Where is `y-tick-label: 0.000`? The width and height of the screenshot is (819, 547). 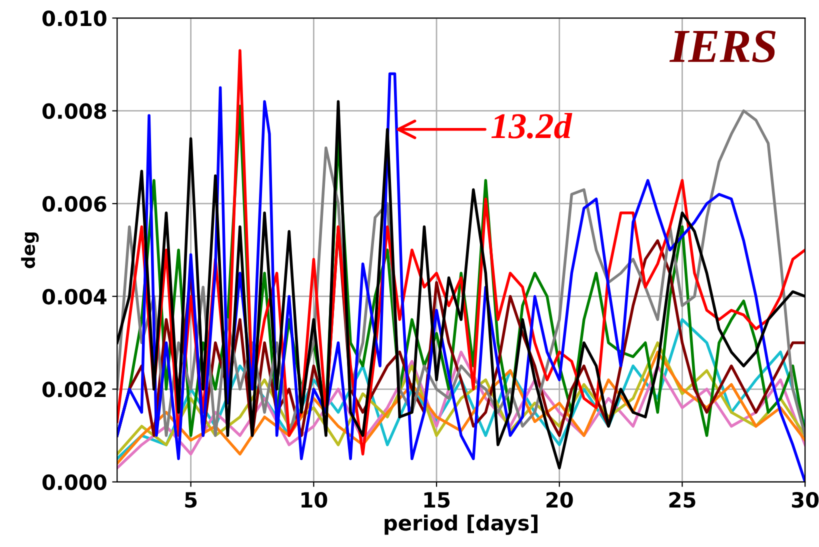
y-tick-label: 0.000 is located at coordinates (74, 482).